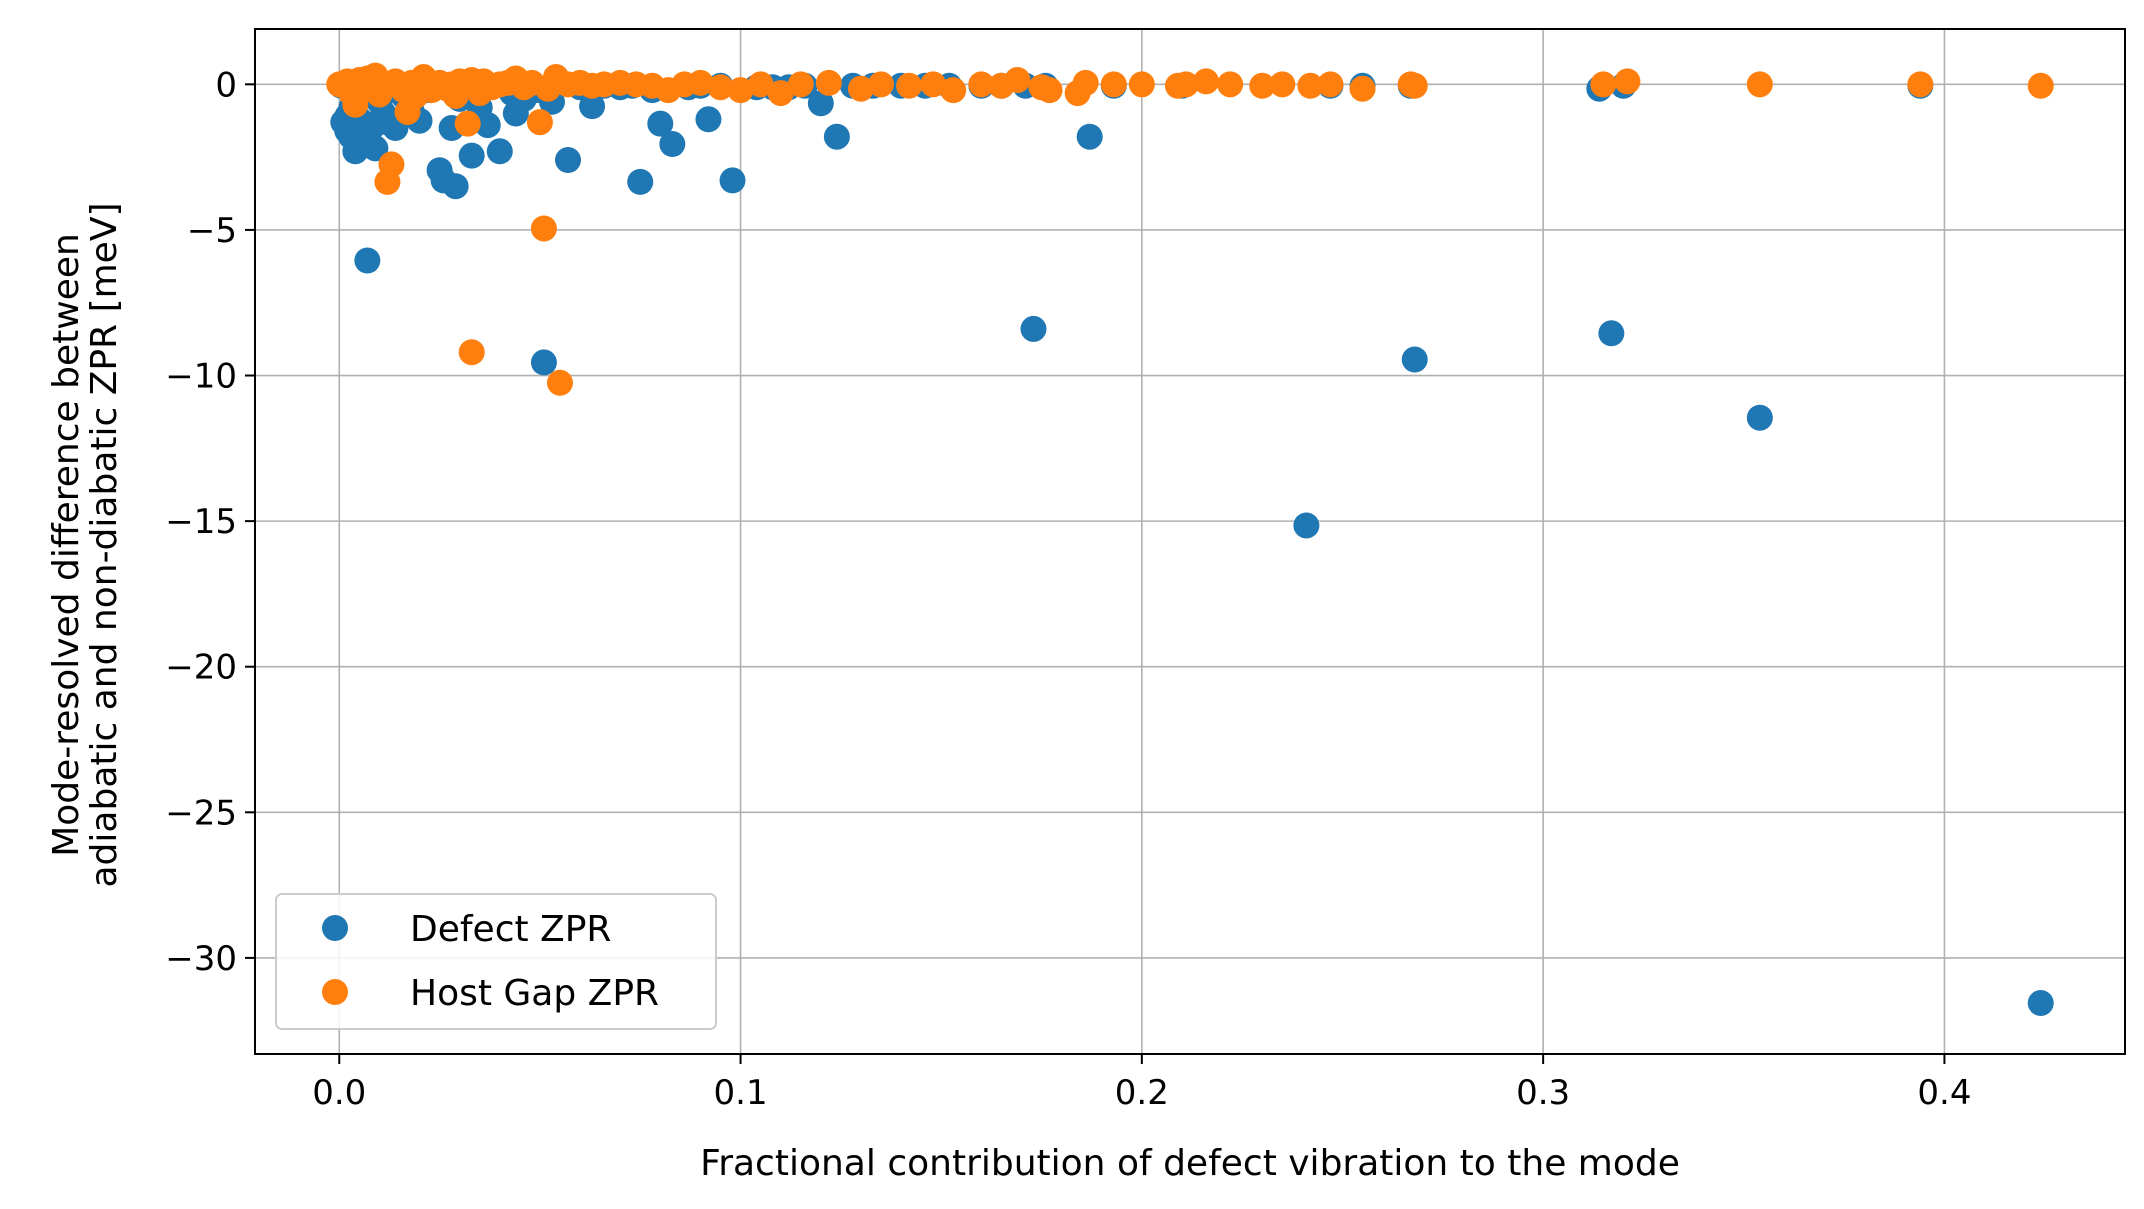 Image resolution: width=2144 pixels, height=1209 pixels. I want to click on x-tick-label: 0.0, so click(339, 1093).